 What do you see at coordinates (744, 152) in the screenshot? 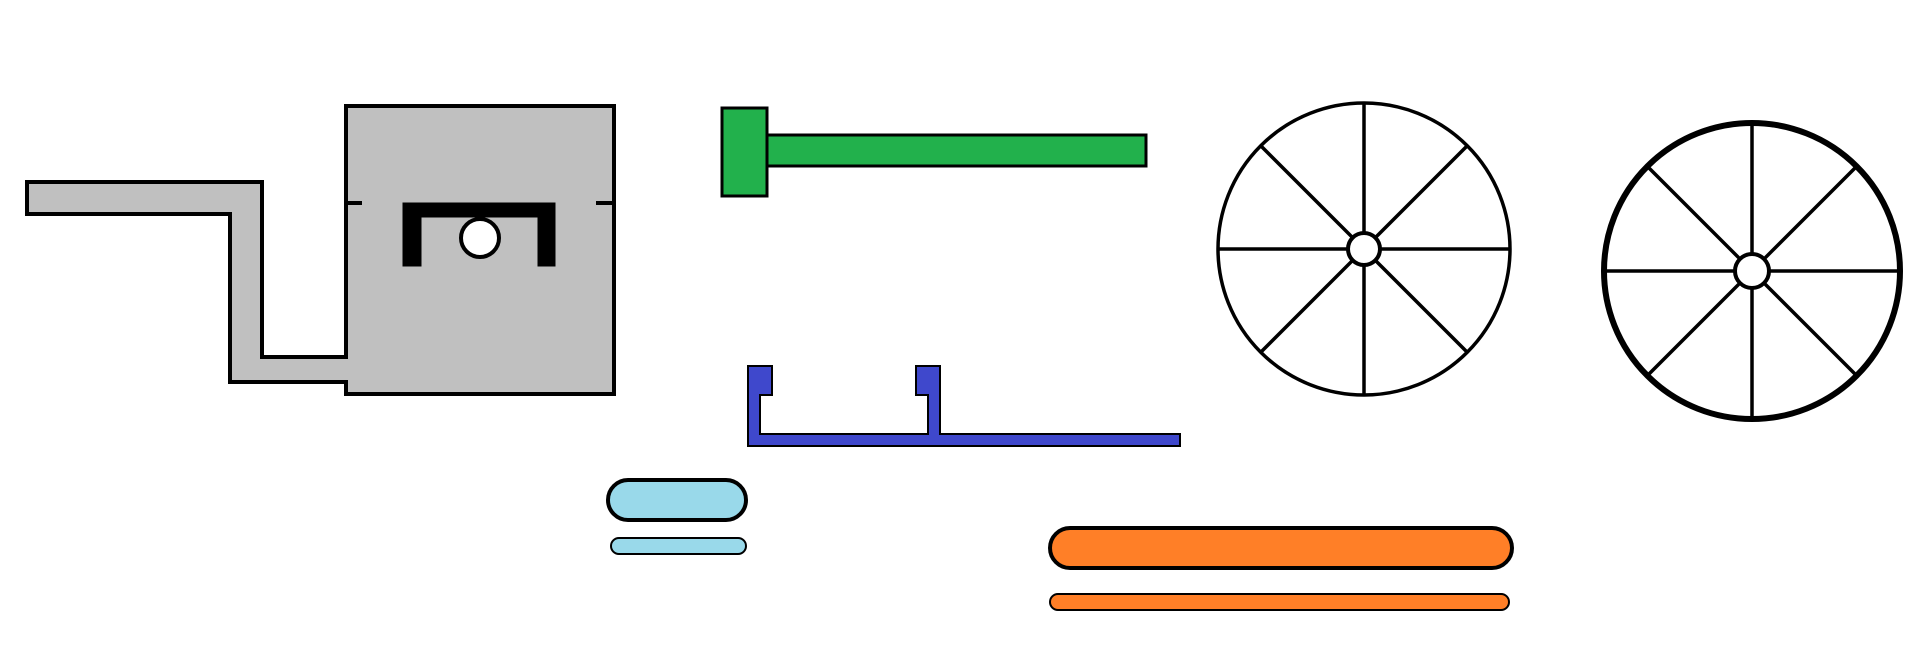
I see `t-bar-head` at bounding box center [744, 152].